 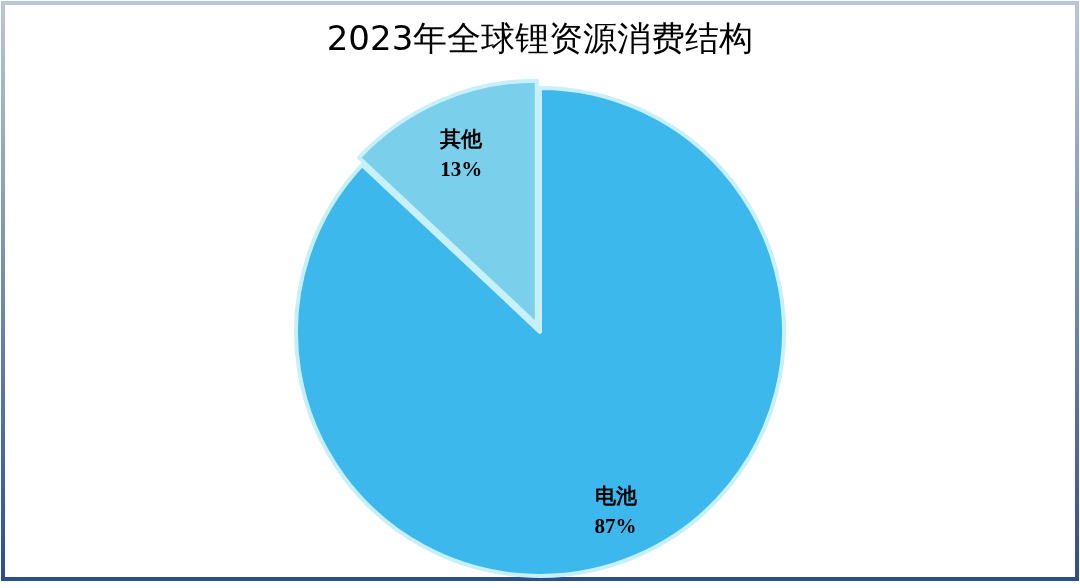 I want to click on slice-label: 电池, so click(x=616, y=495).